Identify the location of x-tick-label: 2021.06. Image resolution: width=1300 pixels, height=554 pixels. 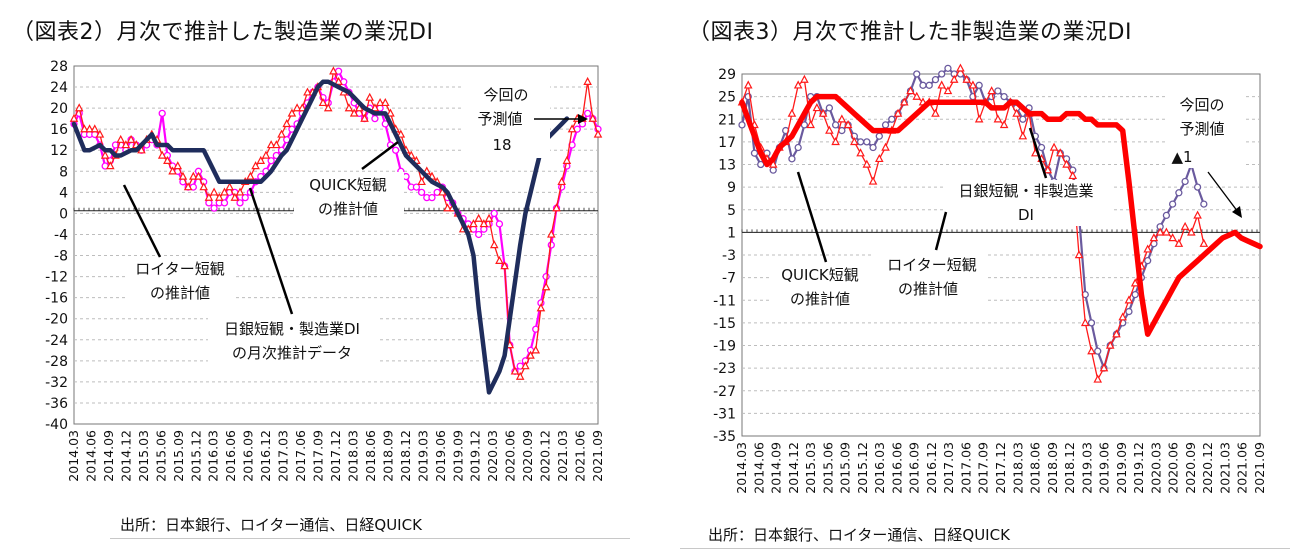
(580, 456).